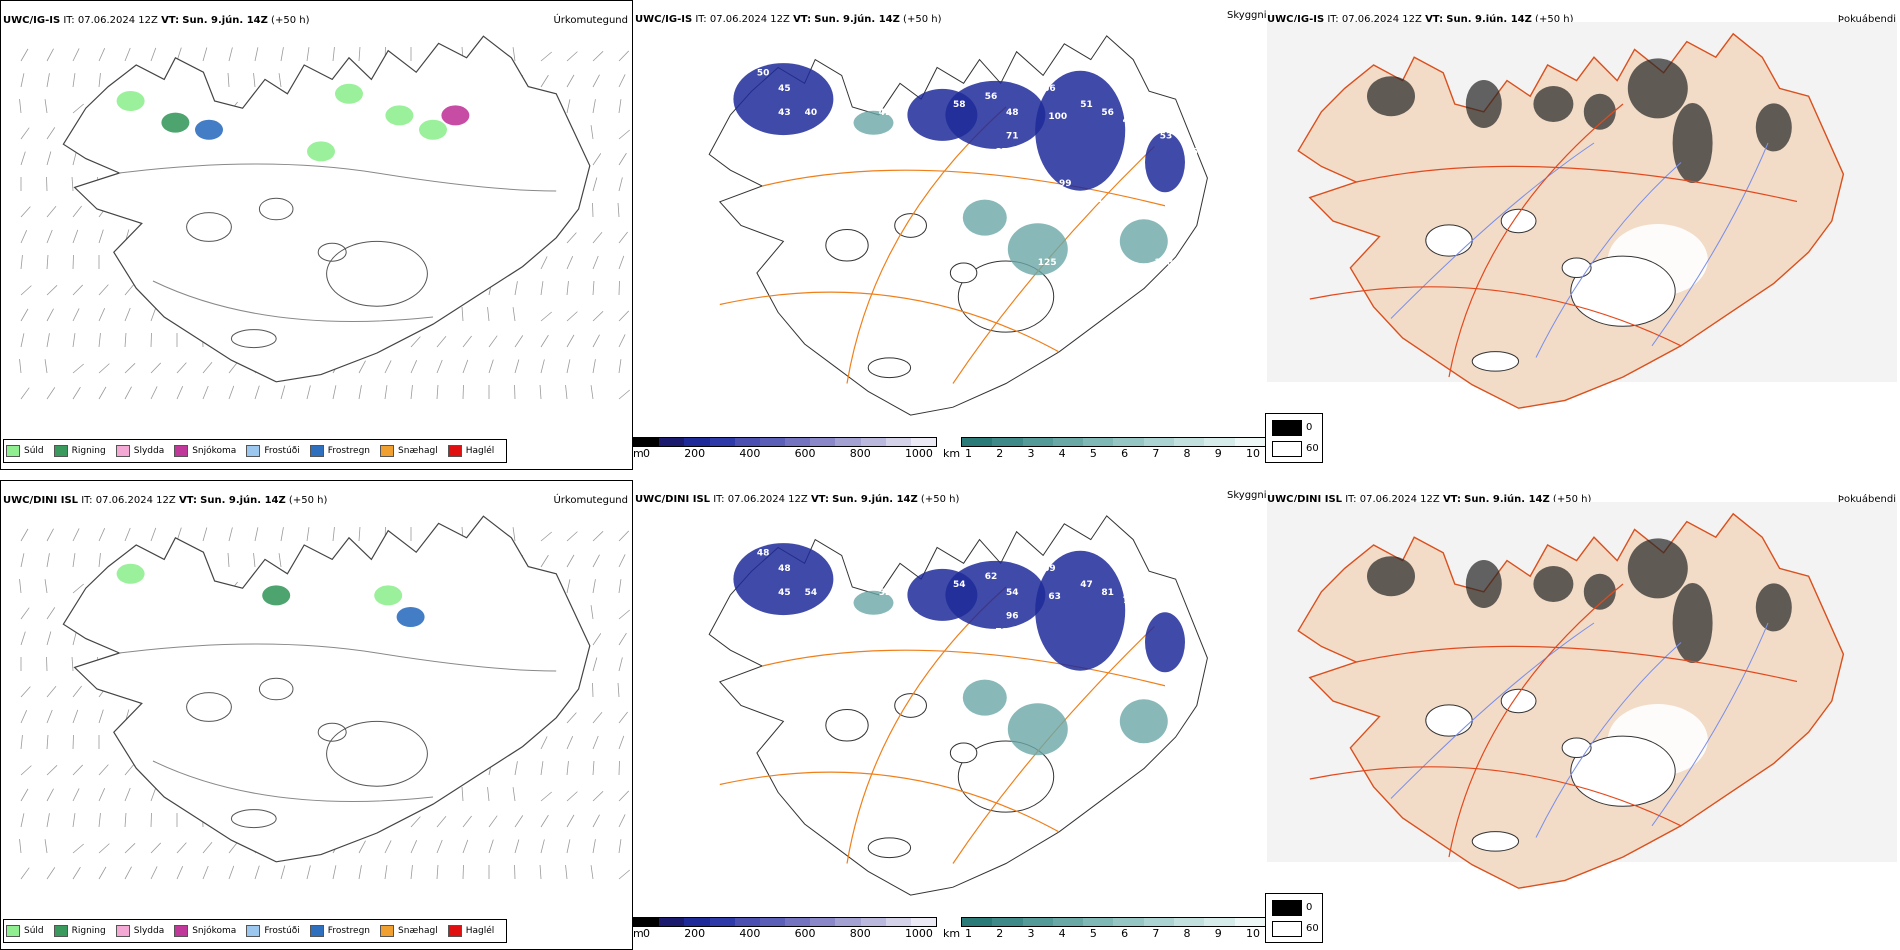  What do you see at coordinates (952, 933) in the screenshot?
I see `cloud-cover-unit: km` at bounding box center [952, 933].